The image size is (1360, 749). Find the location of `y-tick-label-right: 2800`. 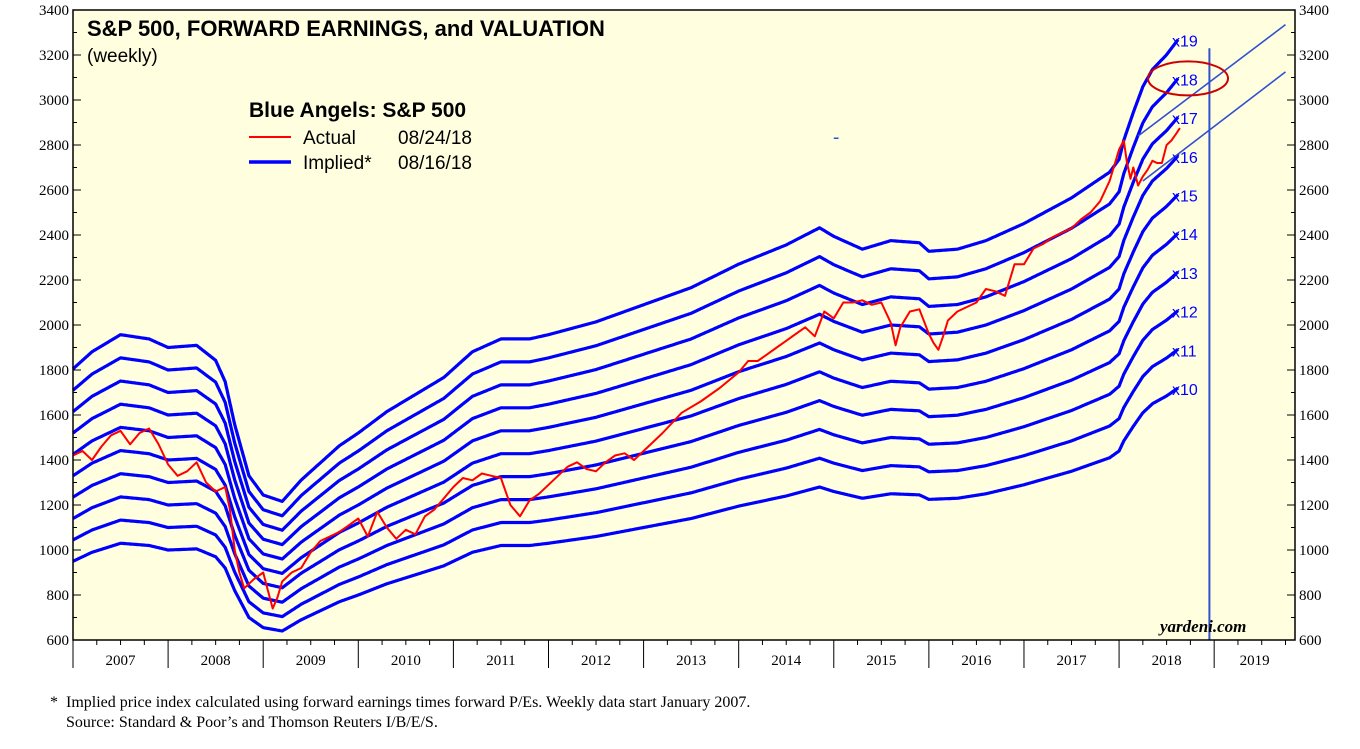

y-tick-label-right: 2800 is located at coordinates (1314, 146).